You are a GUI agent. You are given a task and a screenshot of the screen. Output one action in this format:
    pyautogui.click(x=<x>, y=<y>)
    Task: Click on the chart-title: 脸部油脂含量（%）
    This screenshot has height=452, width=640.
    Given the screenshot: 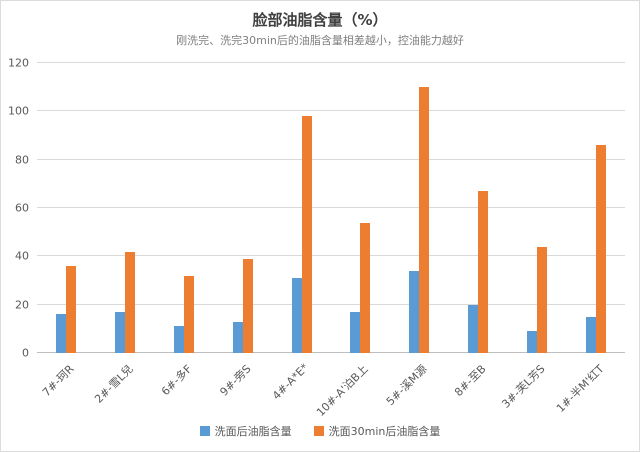 What is the action you would take?
    pyautogui.click(x=320, y=20)
    